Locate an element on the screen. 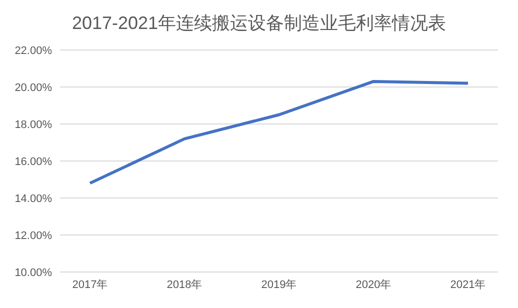 The width and height of the screenshot is (518, 308). x-tick-label: 2021年 is located at coordinates (468, 284).